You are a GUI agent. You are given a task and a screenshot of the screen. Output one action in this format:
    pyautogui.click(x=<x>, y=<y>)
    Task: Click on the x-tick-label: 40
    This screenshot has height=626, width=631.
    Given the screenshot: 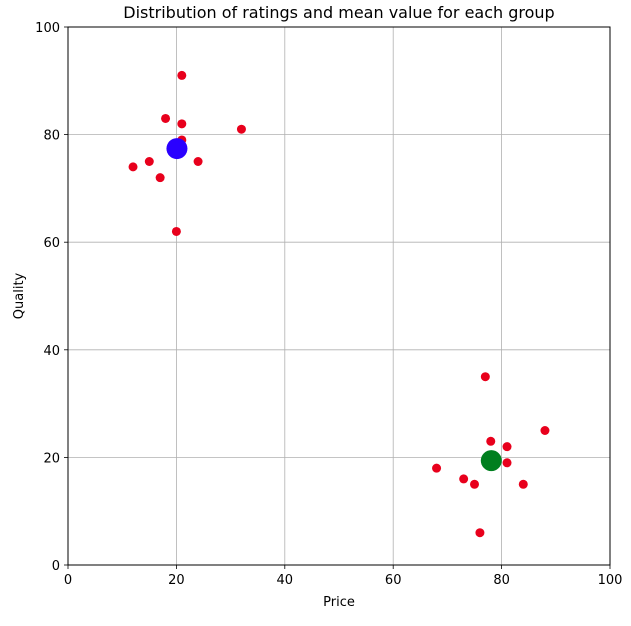 What is the action you would take?
    pyautogui.click(x=285, y=580)
    